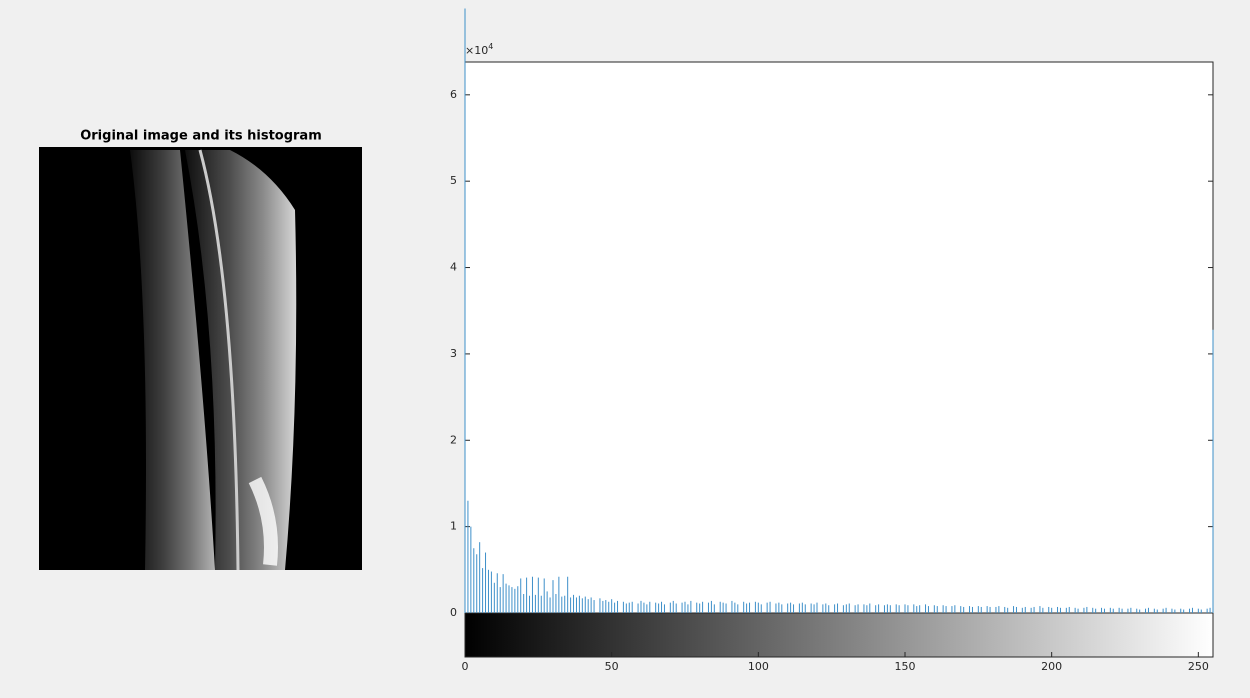  I want to click on x-tick-label: 100, so click(758, 666).